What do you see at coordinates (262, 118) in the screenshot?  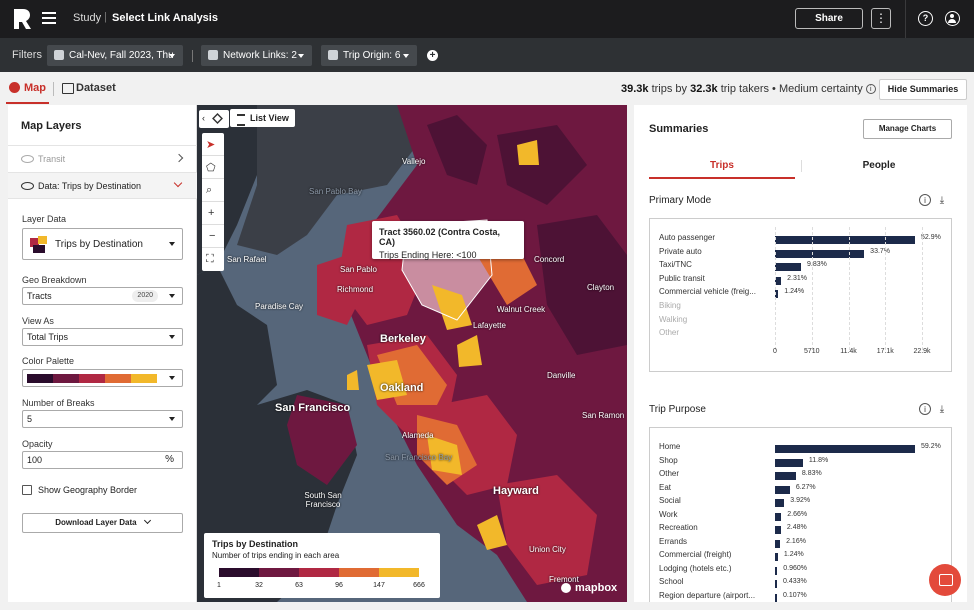 I see `list-view-button: List View` at bounding box center [262, 118].